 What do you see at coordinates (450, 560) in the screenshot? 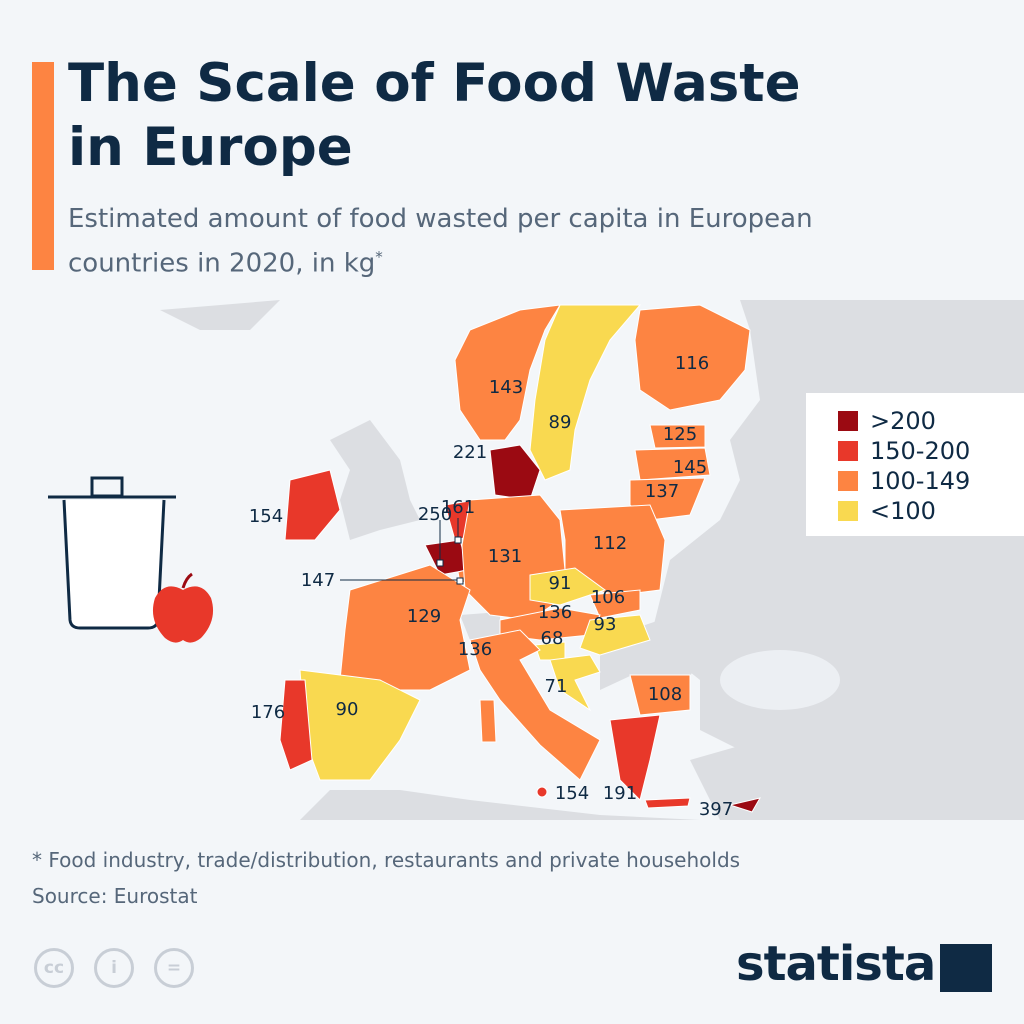
I see `leader-markers` at bounding box center [450, 560].